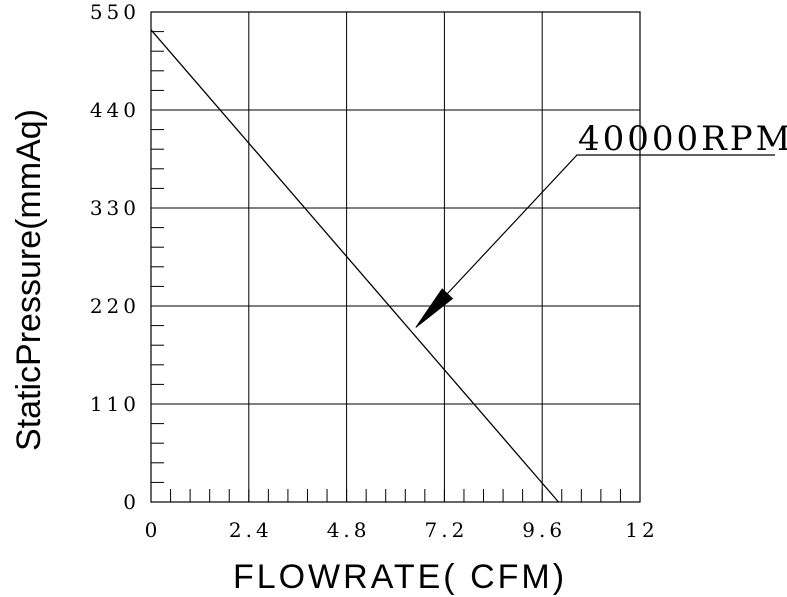 Image resolution: width=787 pixels, height=597 pixels. Describe the element at coordinates (349, 530) in the screenshot. I see `x-tick-label: 4.8` at that location.